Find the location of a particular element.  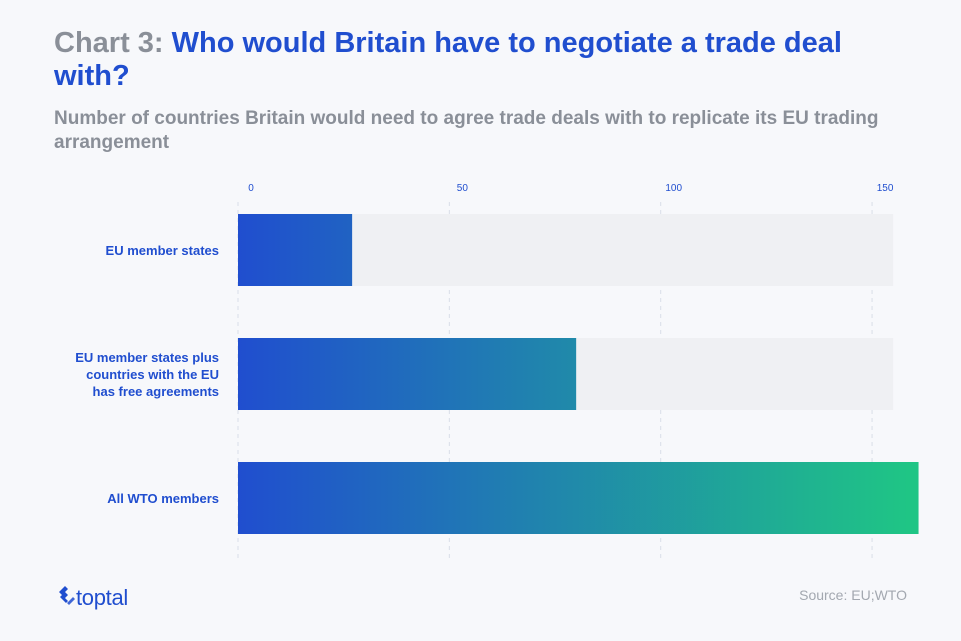

toptal-logo: toptal is located at coordinates (92, 598).